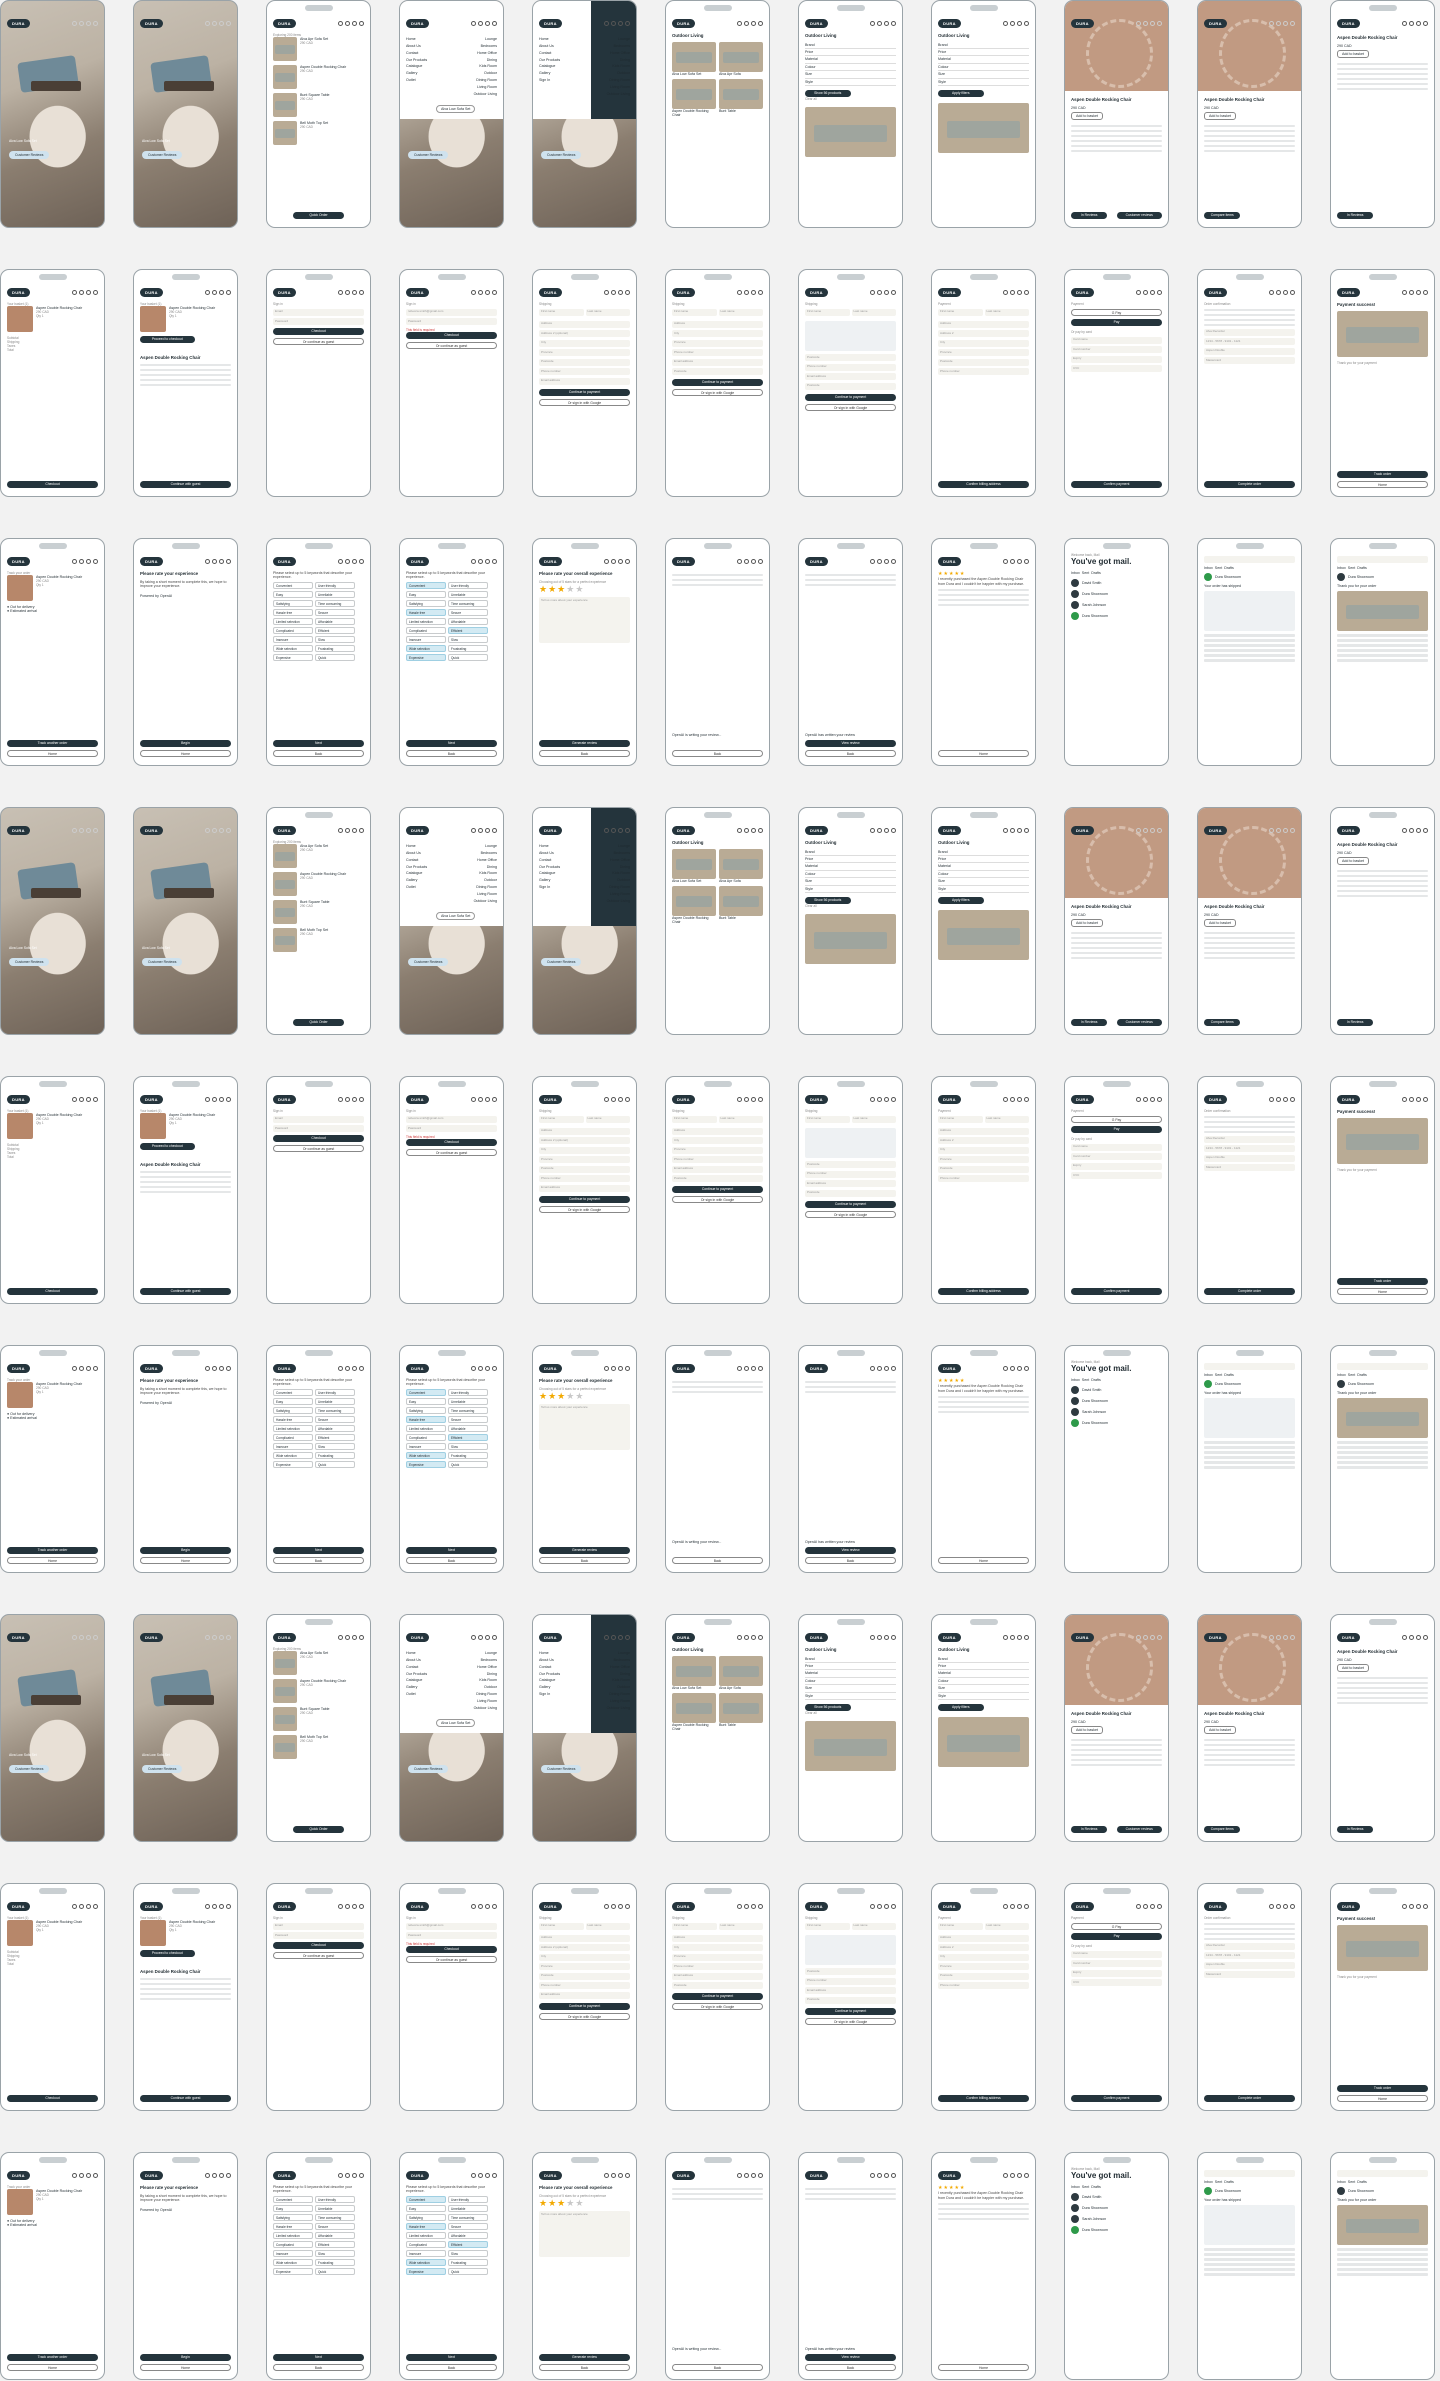 The width and height of the screenshot is (1440, 2381). Describe the element at coordinates (717, 1189) in the screenshot. I see `continue-button: Continue to payment` at that location.